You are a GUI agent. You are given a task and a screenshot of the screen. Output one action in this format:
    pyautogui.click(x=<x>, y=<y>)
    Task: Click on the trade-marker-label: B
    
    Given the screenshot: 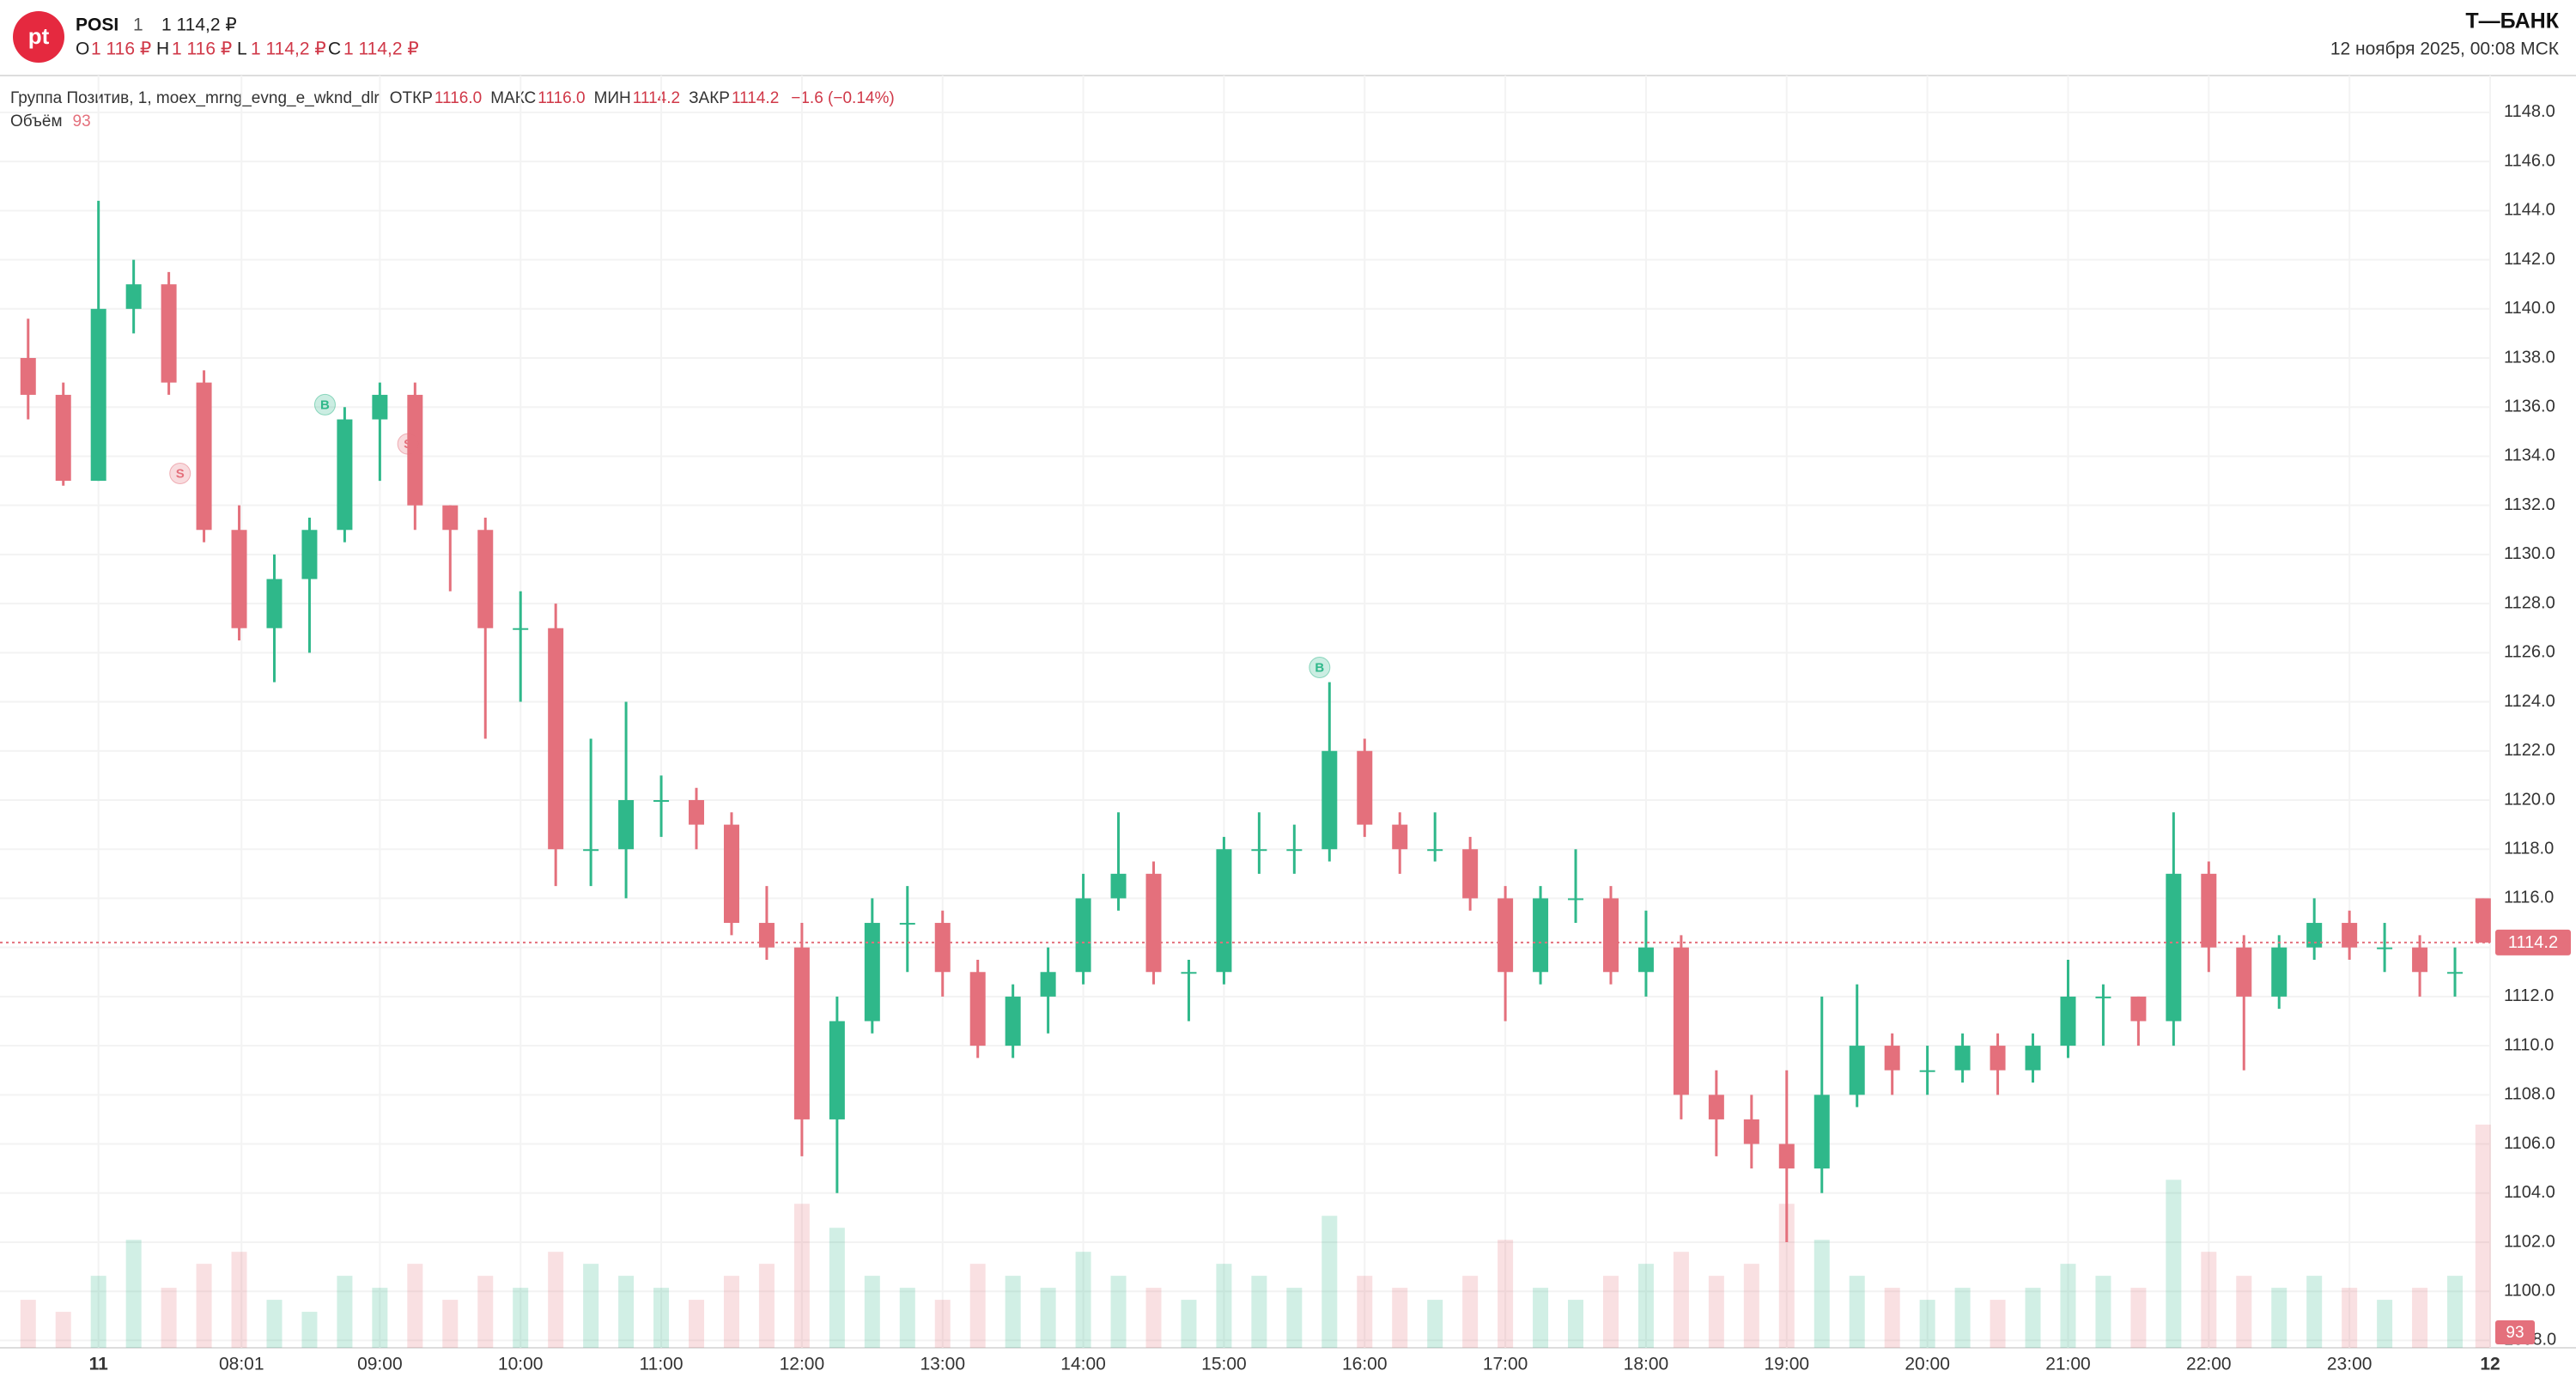 What is the action you would take?
    pyautogui.click(x=325, y=404)
    